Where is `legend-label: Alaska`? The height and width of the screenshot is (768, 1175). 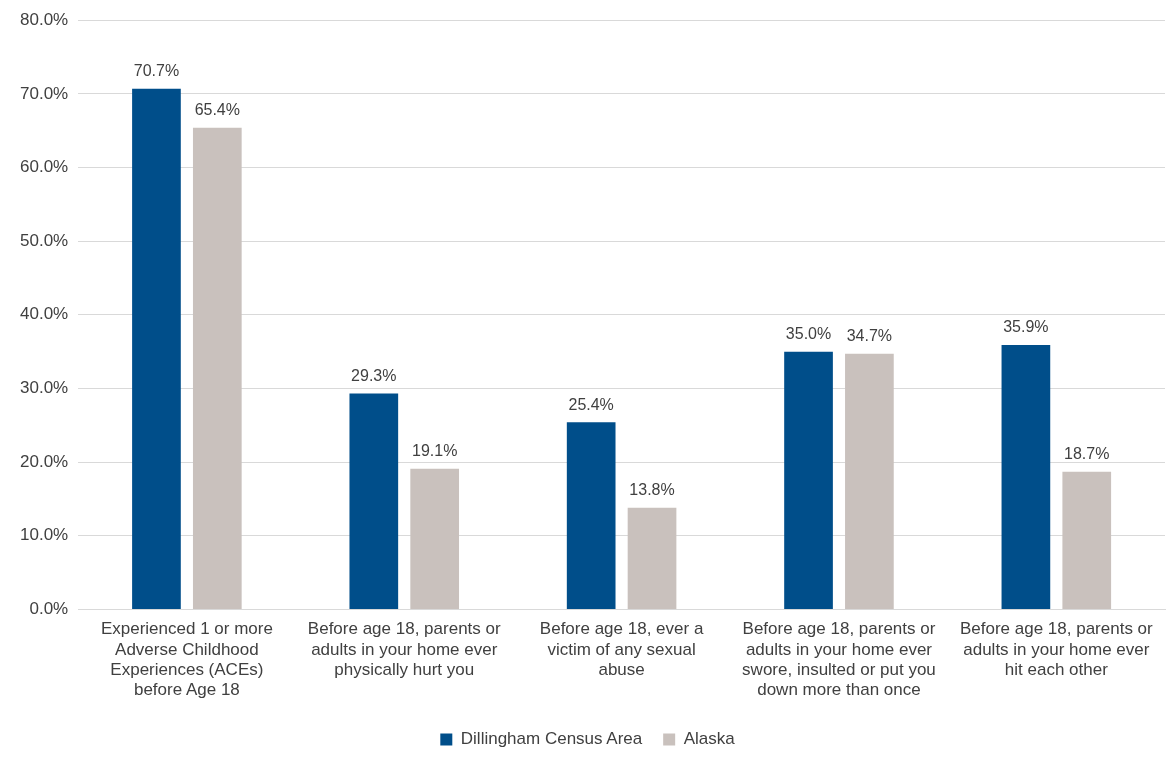
legend-label: Alaska is located at coordinates (709, 739).